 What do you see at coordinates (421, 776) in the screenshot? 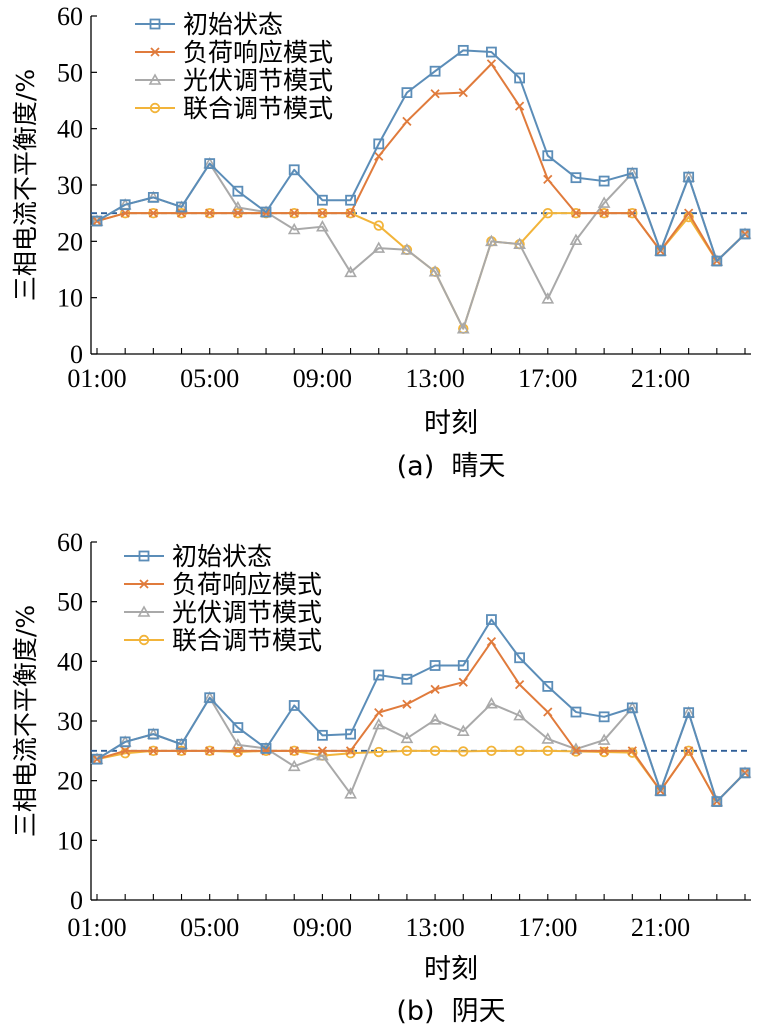
I see `series-line` at bounding box center [421, 776].